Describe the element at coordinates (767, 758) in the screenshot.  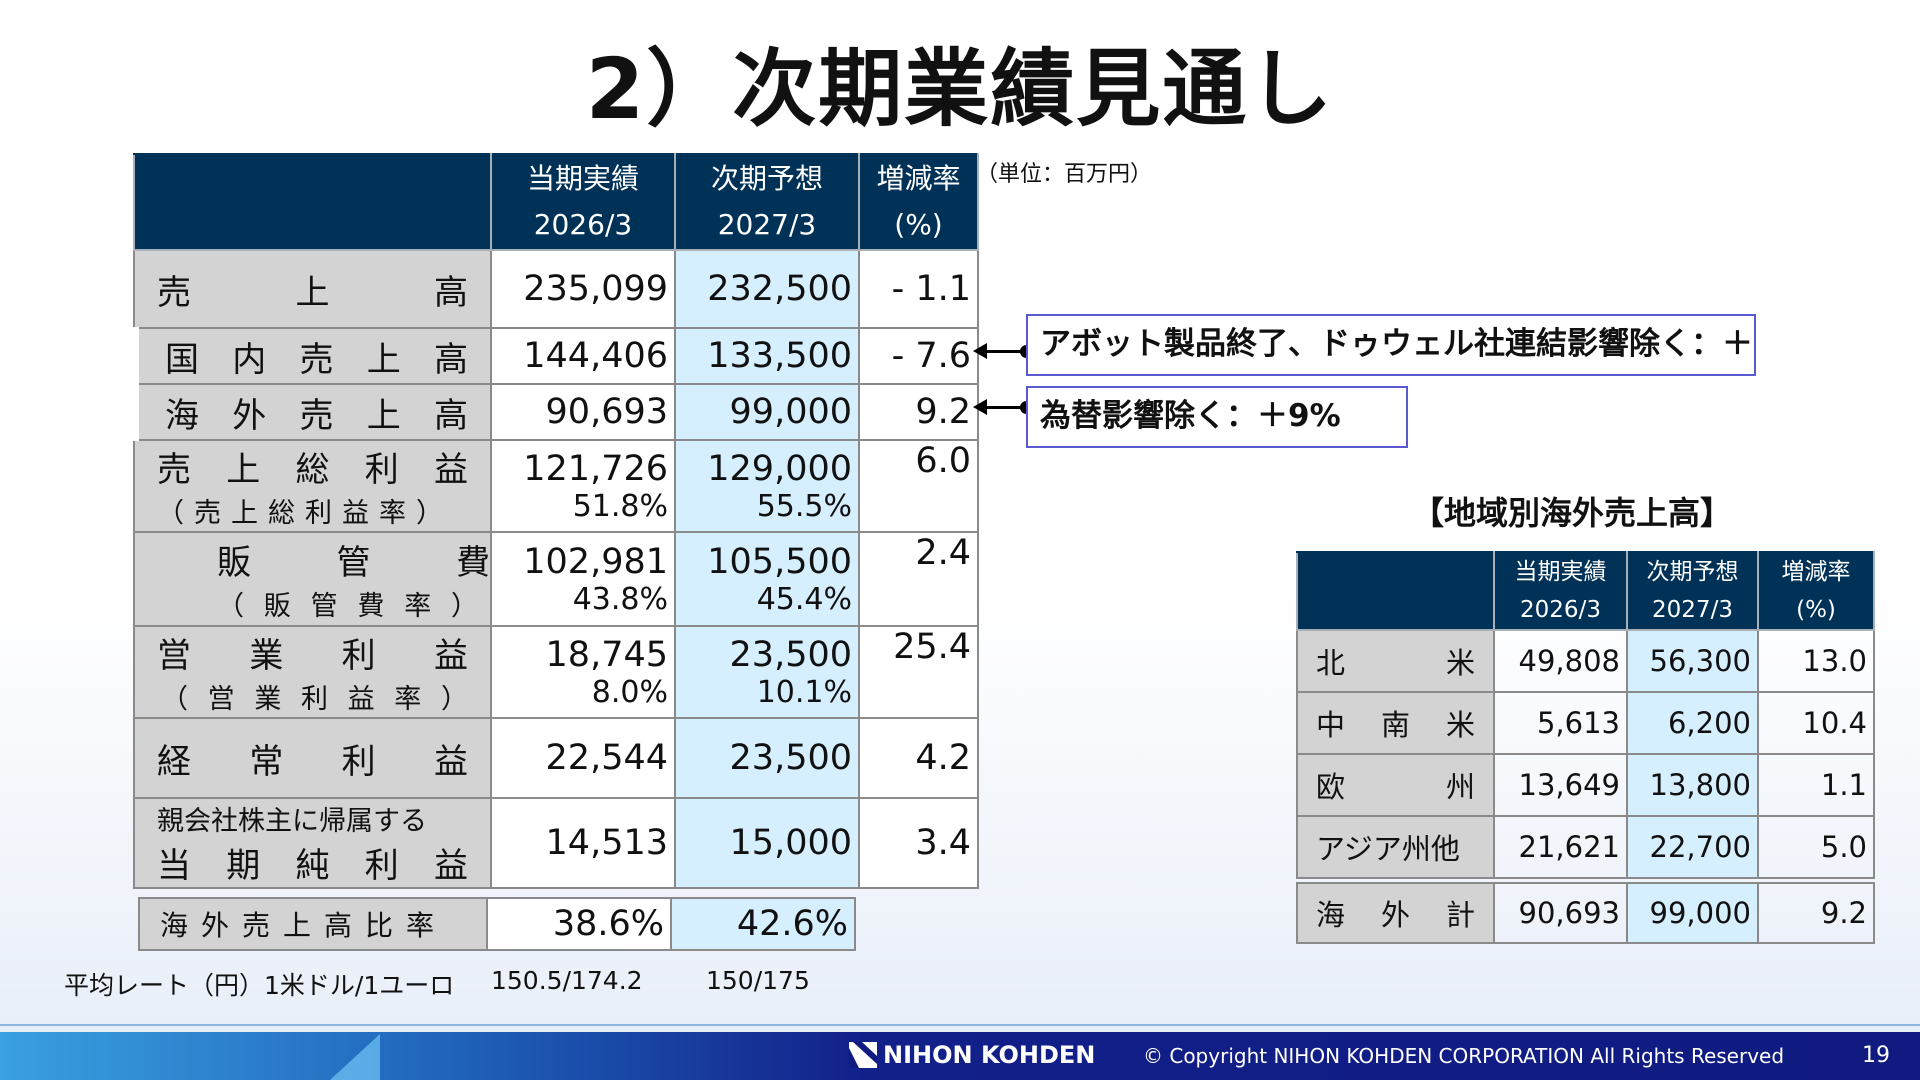
I see `ordinary-profit-forecast: 23,500` at that location.